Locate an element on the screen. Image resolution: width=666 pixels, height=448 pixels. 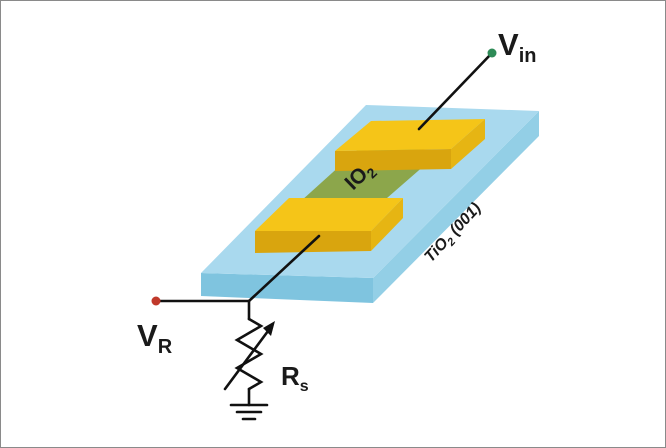
v-in-label: Vin is located at coordinates (517, 47).